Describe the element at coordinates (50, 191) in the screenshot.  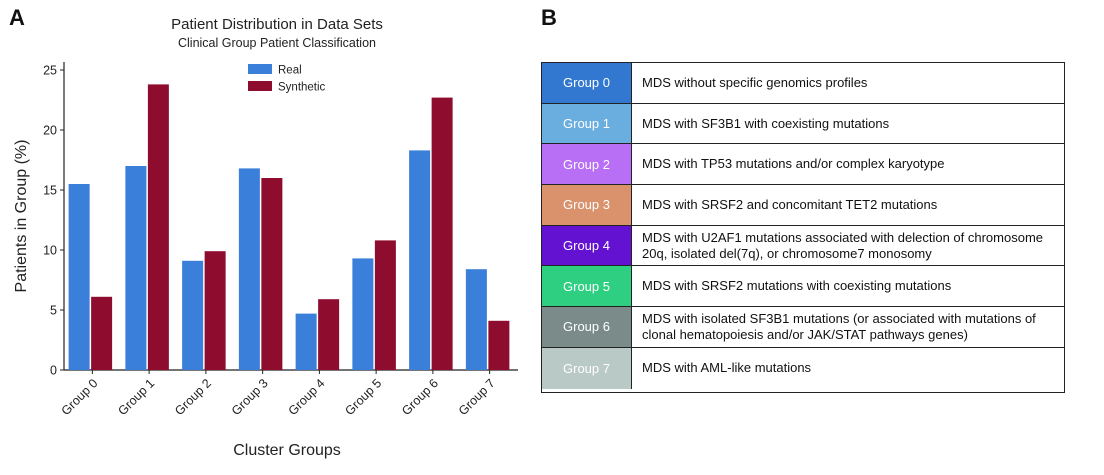
I see `y-tick-label: 15` at that location.